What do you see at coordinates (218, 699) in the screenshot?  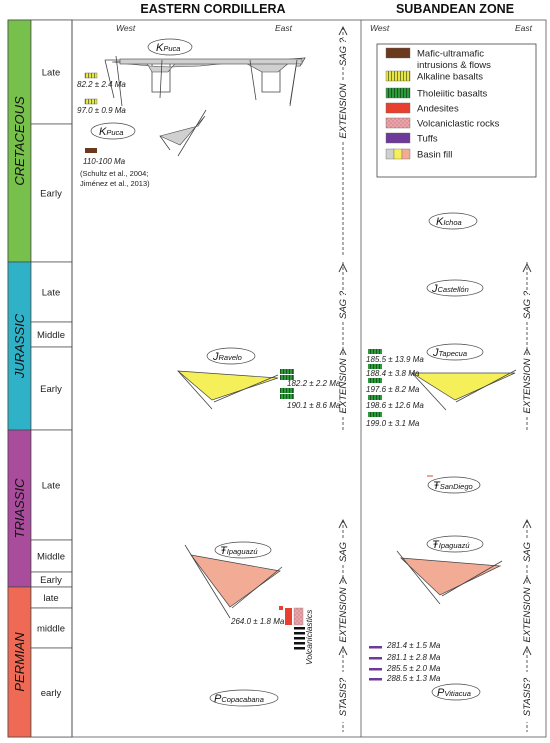 I see `pcopacabana-initial: P` at bounding box center [218, 699].